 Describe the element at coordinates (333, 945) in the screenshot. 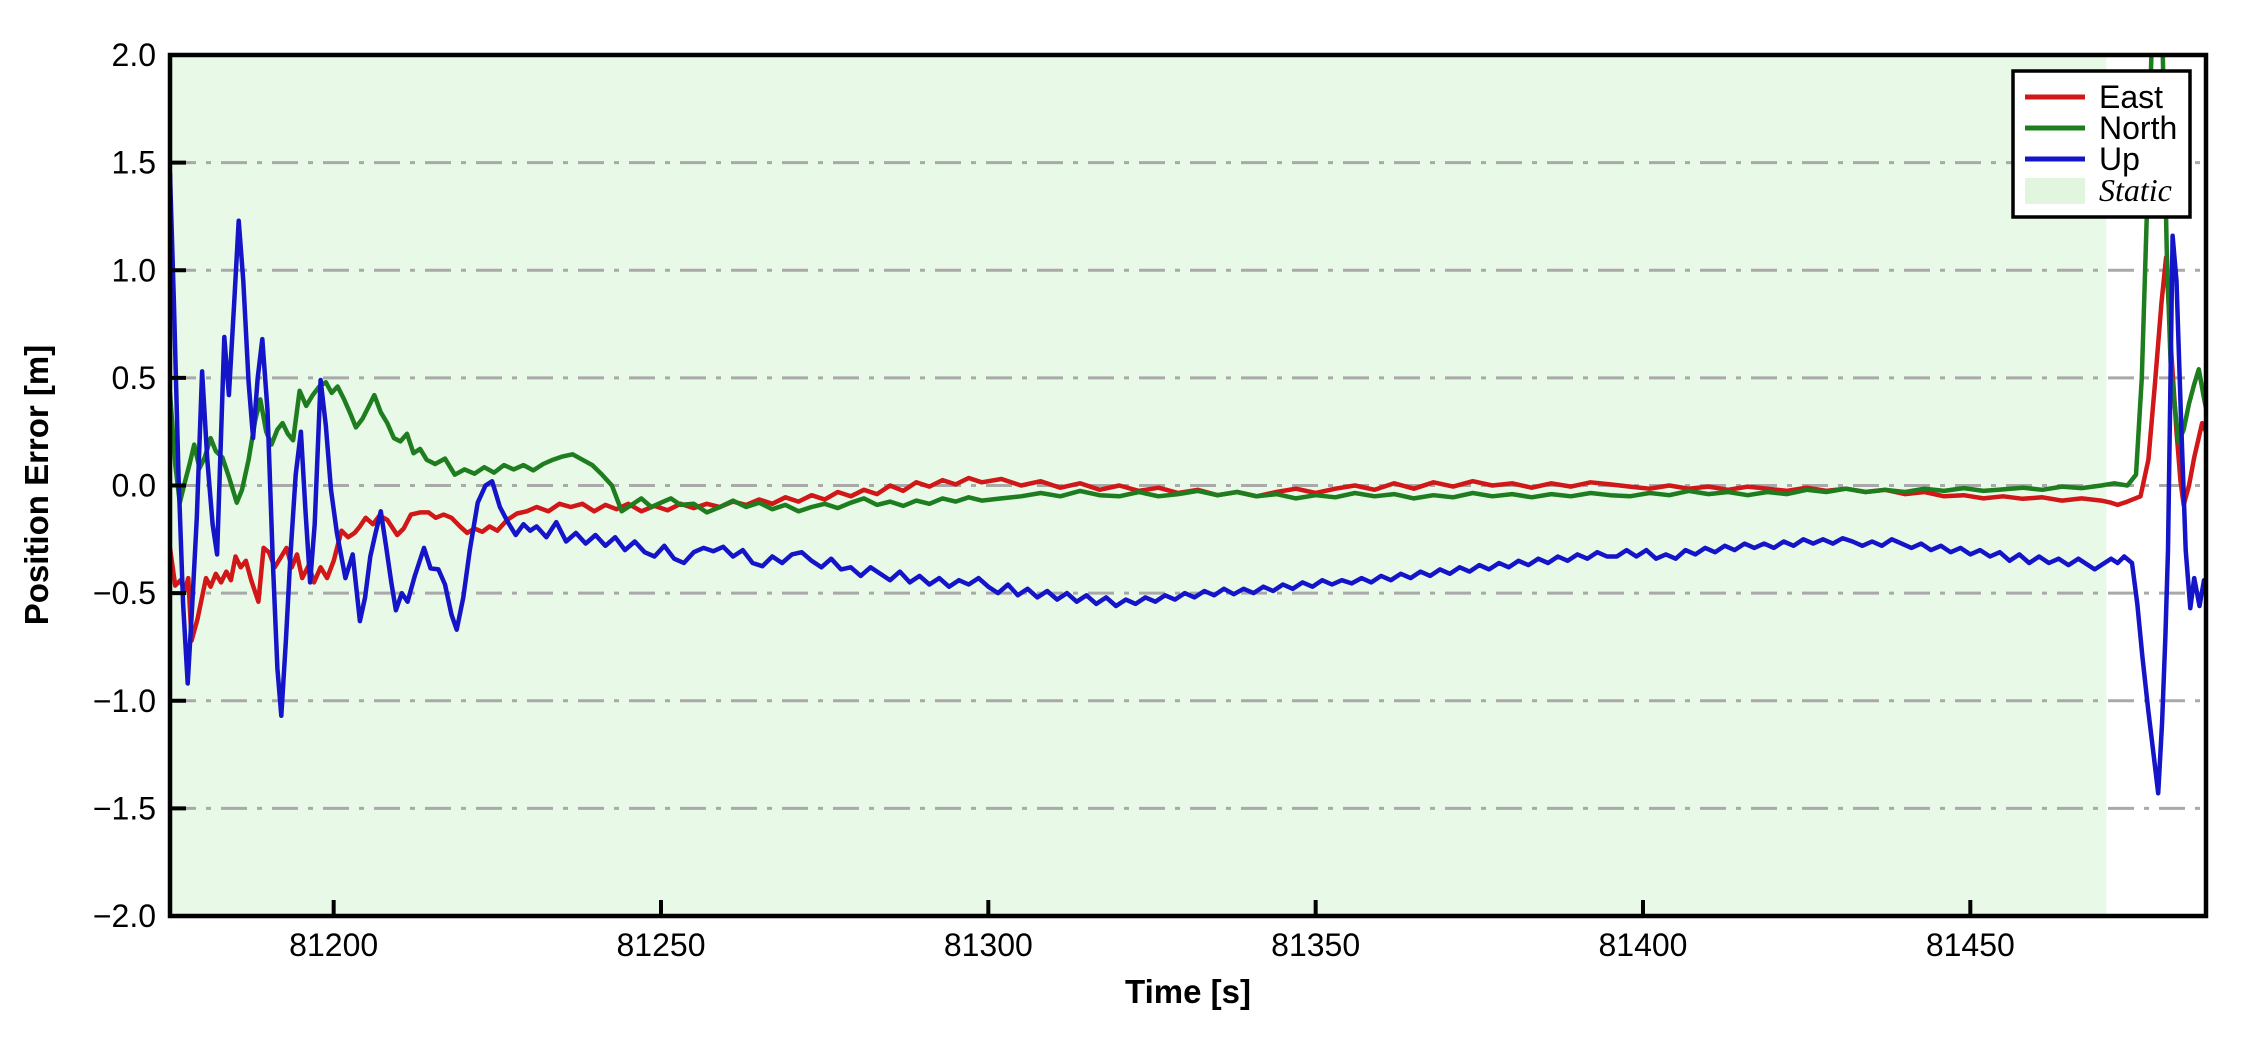

I see `x-tick-label-81200: 81200` at that location.